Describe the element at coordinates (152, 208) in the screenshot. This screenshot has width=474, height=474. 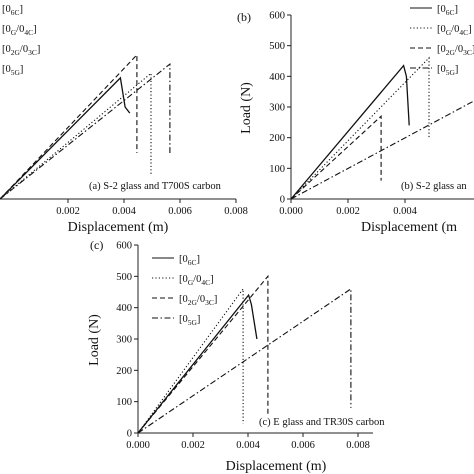
I see `panel-a-xticks: 0.002 0.004 0.006 0.008` at that location.